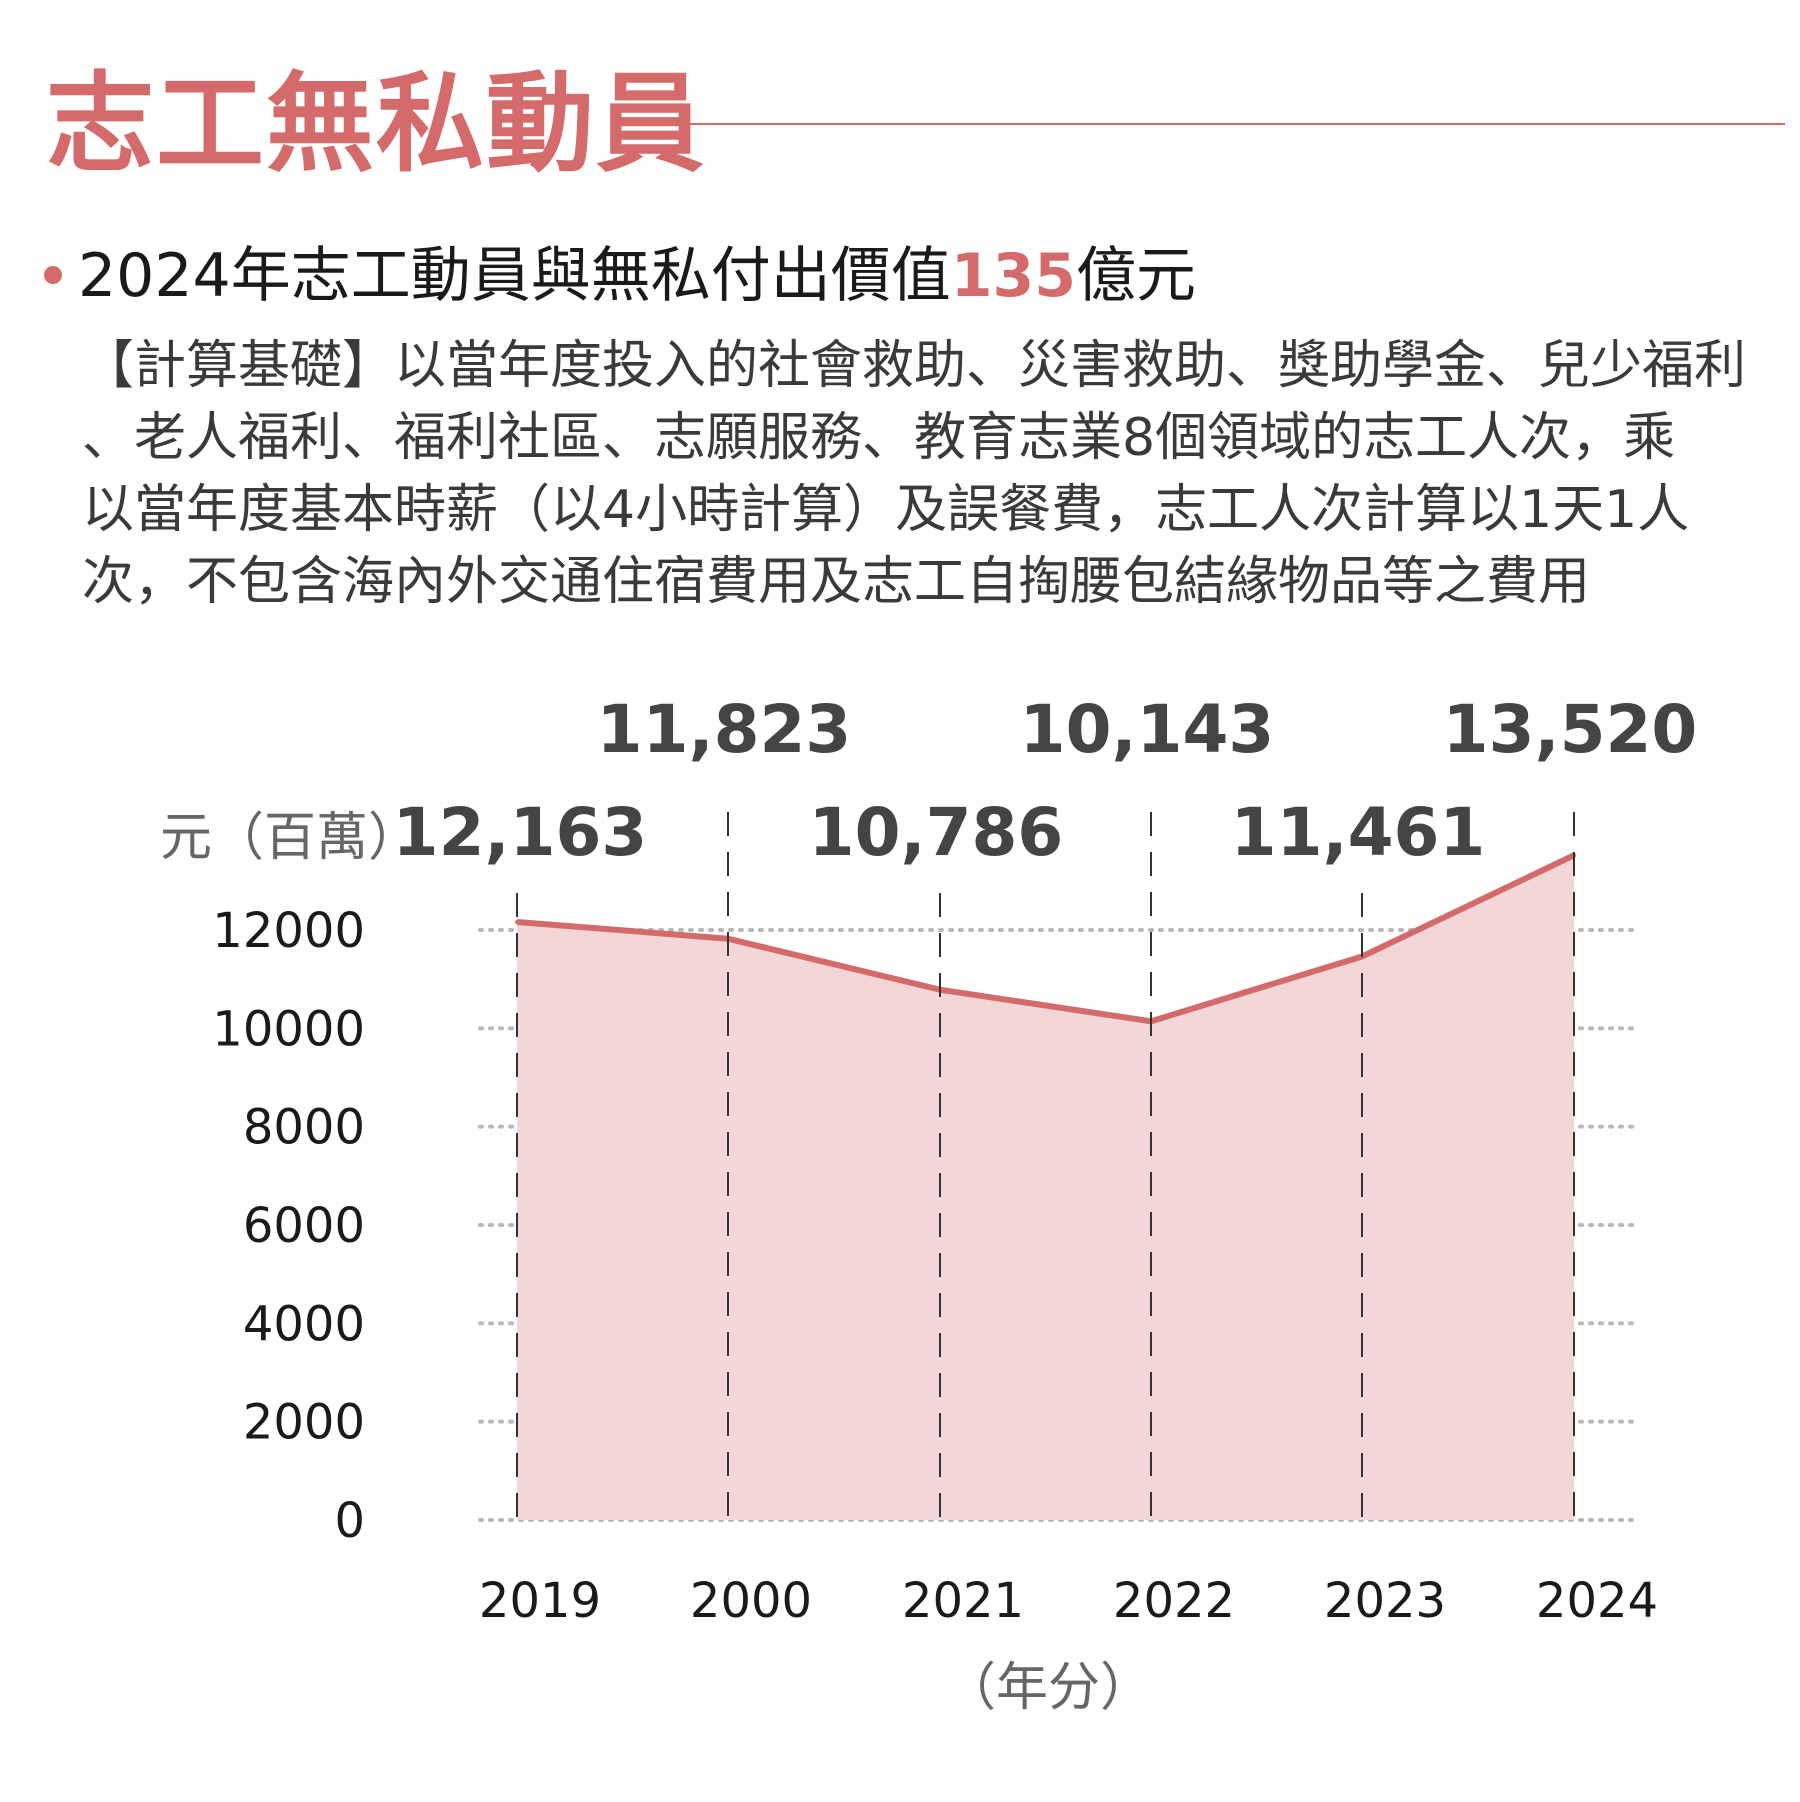  Describe the element at coordinates (879, 438) in the screenshot. I see `basis-line: 、老人福利、福利社區、志願服務、教育志業8個領域的志工人次，乘` at that location.